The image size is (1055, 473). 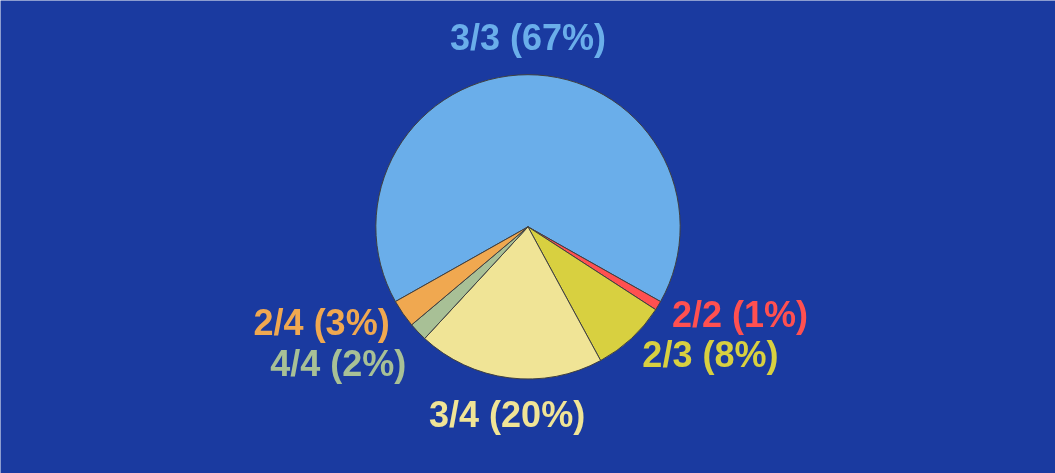 I want to click on slice-label: 2/3 (8%), so click(x=710, y=355).